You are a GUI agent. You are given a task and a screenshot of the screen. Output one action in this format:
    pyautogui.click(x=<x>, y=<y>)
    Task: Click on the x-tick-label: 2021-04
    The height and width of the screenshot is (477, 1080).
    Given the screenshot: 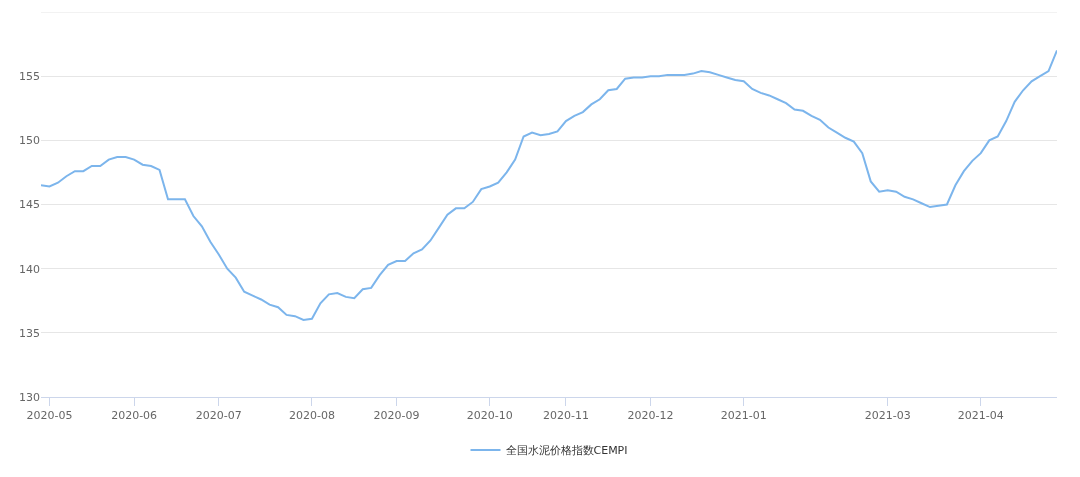 What is the action you would take?
    pyautogui.click(x=980, y=416)
    